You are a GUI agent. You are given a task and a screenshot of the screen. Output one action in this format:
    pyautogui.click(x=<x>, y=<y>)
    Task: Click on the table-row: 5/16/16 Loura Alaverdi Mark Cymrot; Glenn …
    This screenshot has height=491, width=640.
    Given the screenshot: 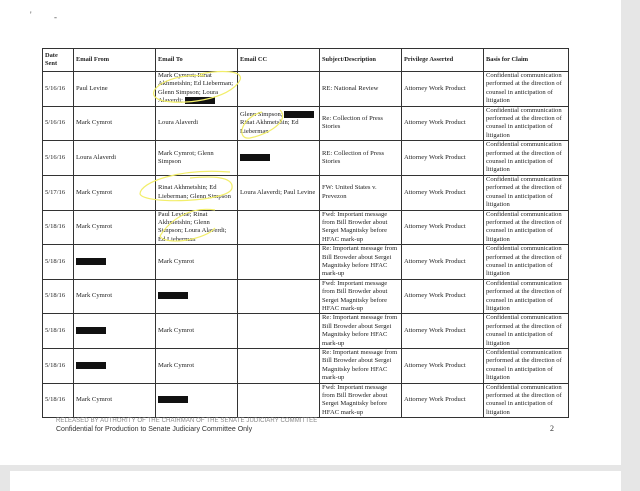 What is the action you would take?
    pyautogui.click(x=305, y=158)
    